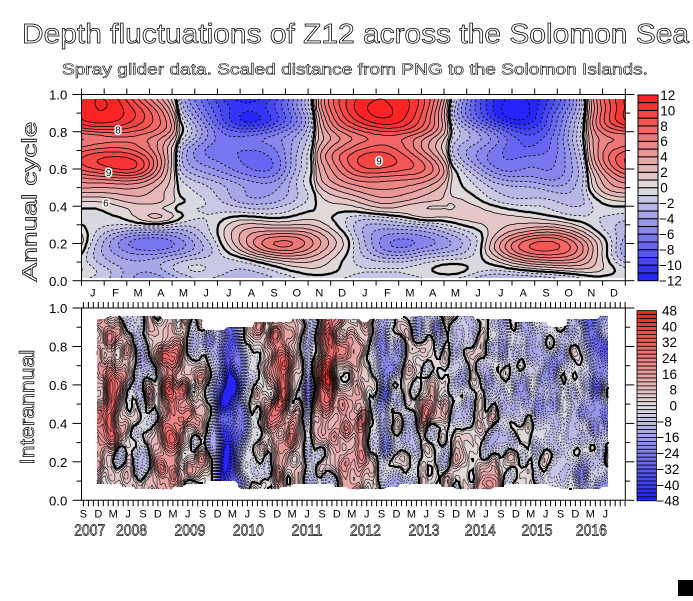 The height and width of the screenshot is (601, 693). I want to click on svg-text: −48, so click(668, 501).